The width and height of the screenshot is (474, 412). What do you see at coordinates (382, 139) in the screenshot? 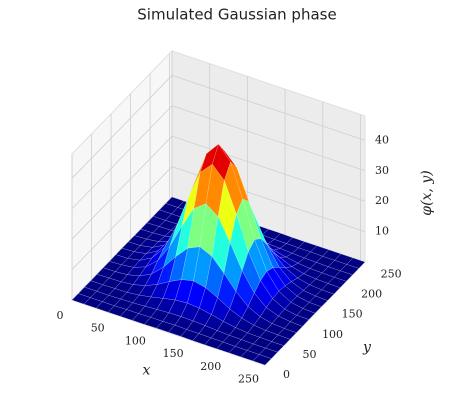
I see `z-tick-label: 40` at bounding box center [382, 139].